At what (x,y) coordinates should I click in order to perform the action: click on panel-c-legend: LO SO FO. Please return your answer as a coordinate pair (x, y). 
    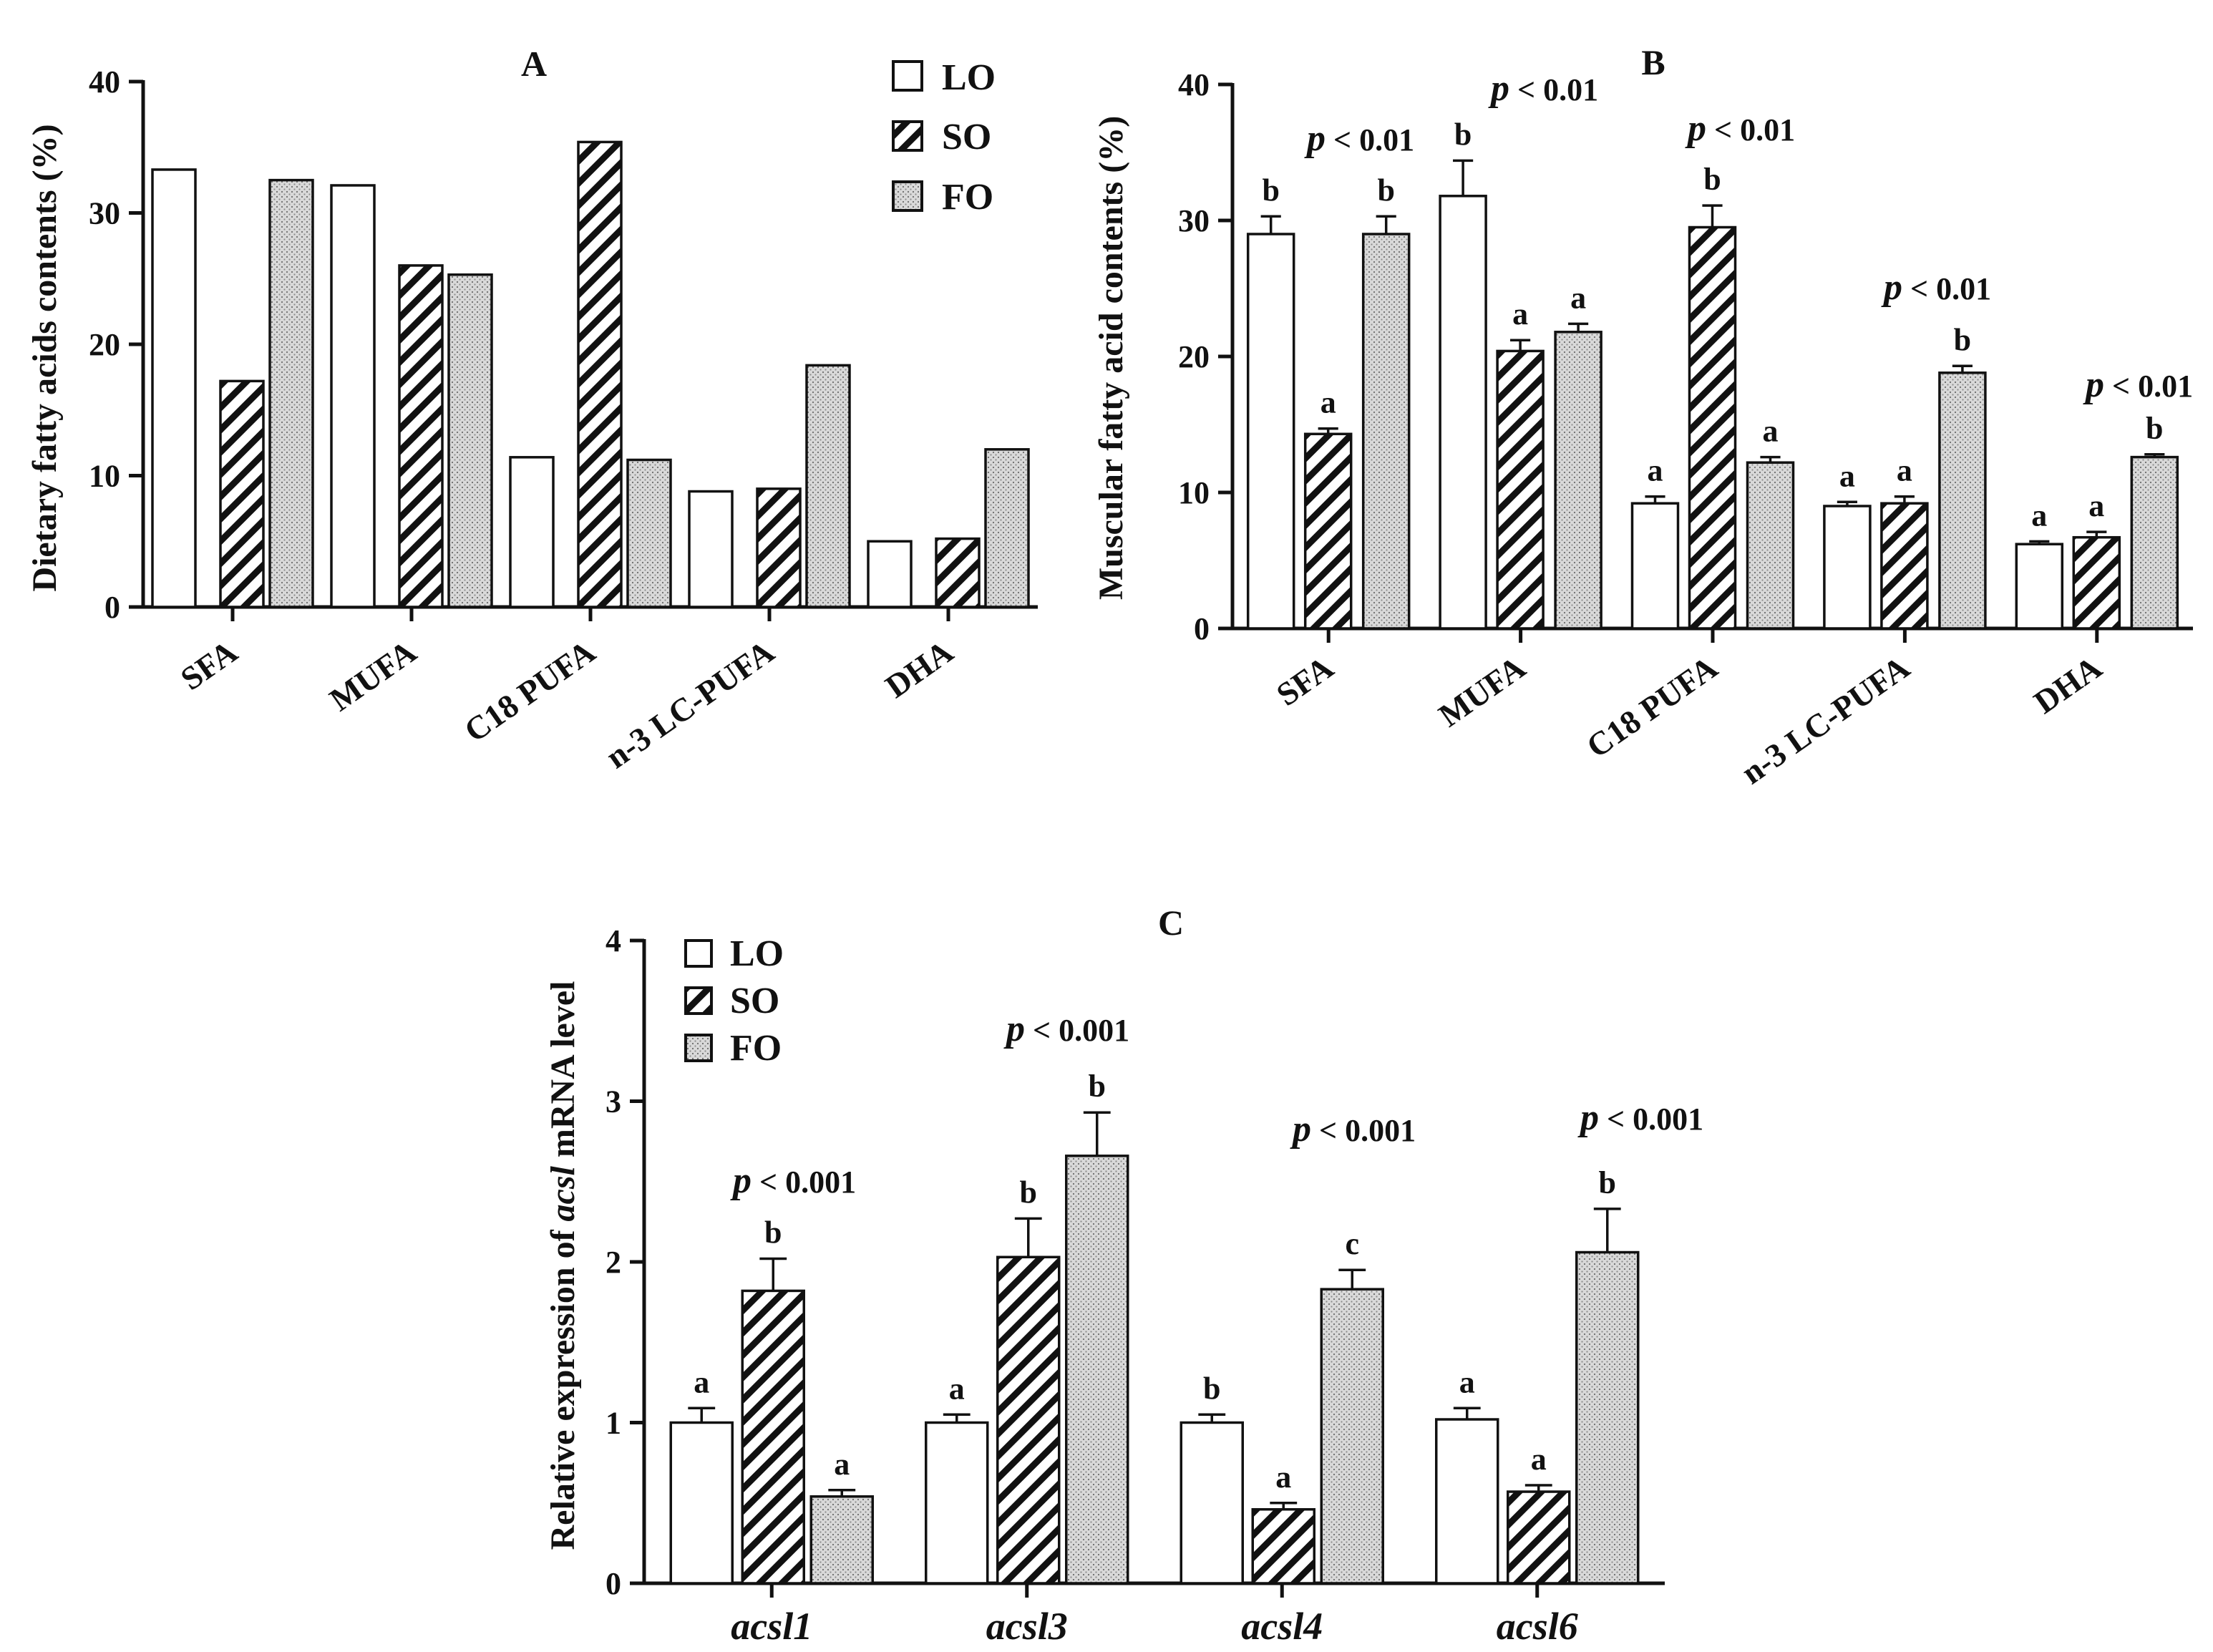
    Looking at the image, I should click on (734, 1001).